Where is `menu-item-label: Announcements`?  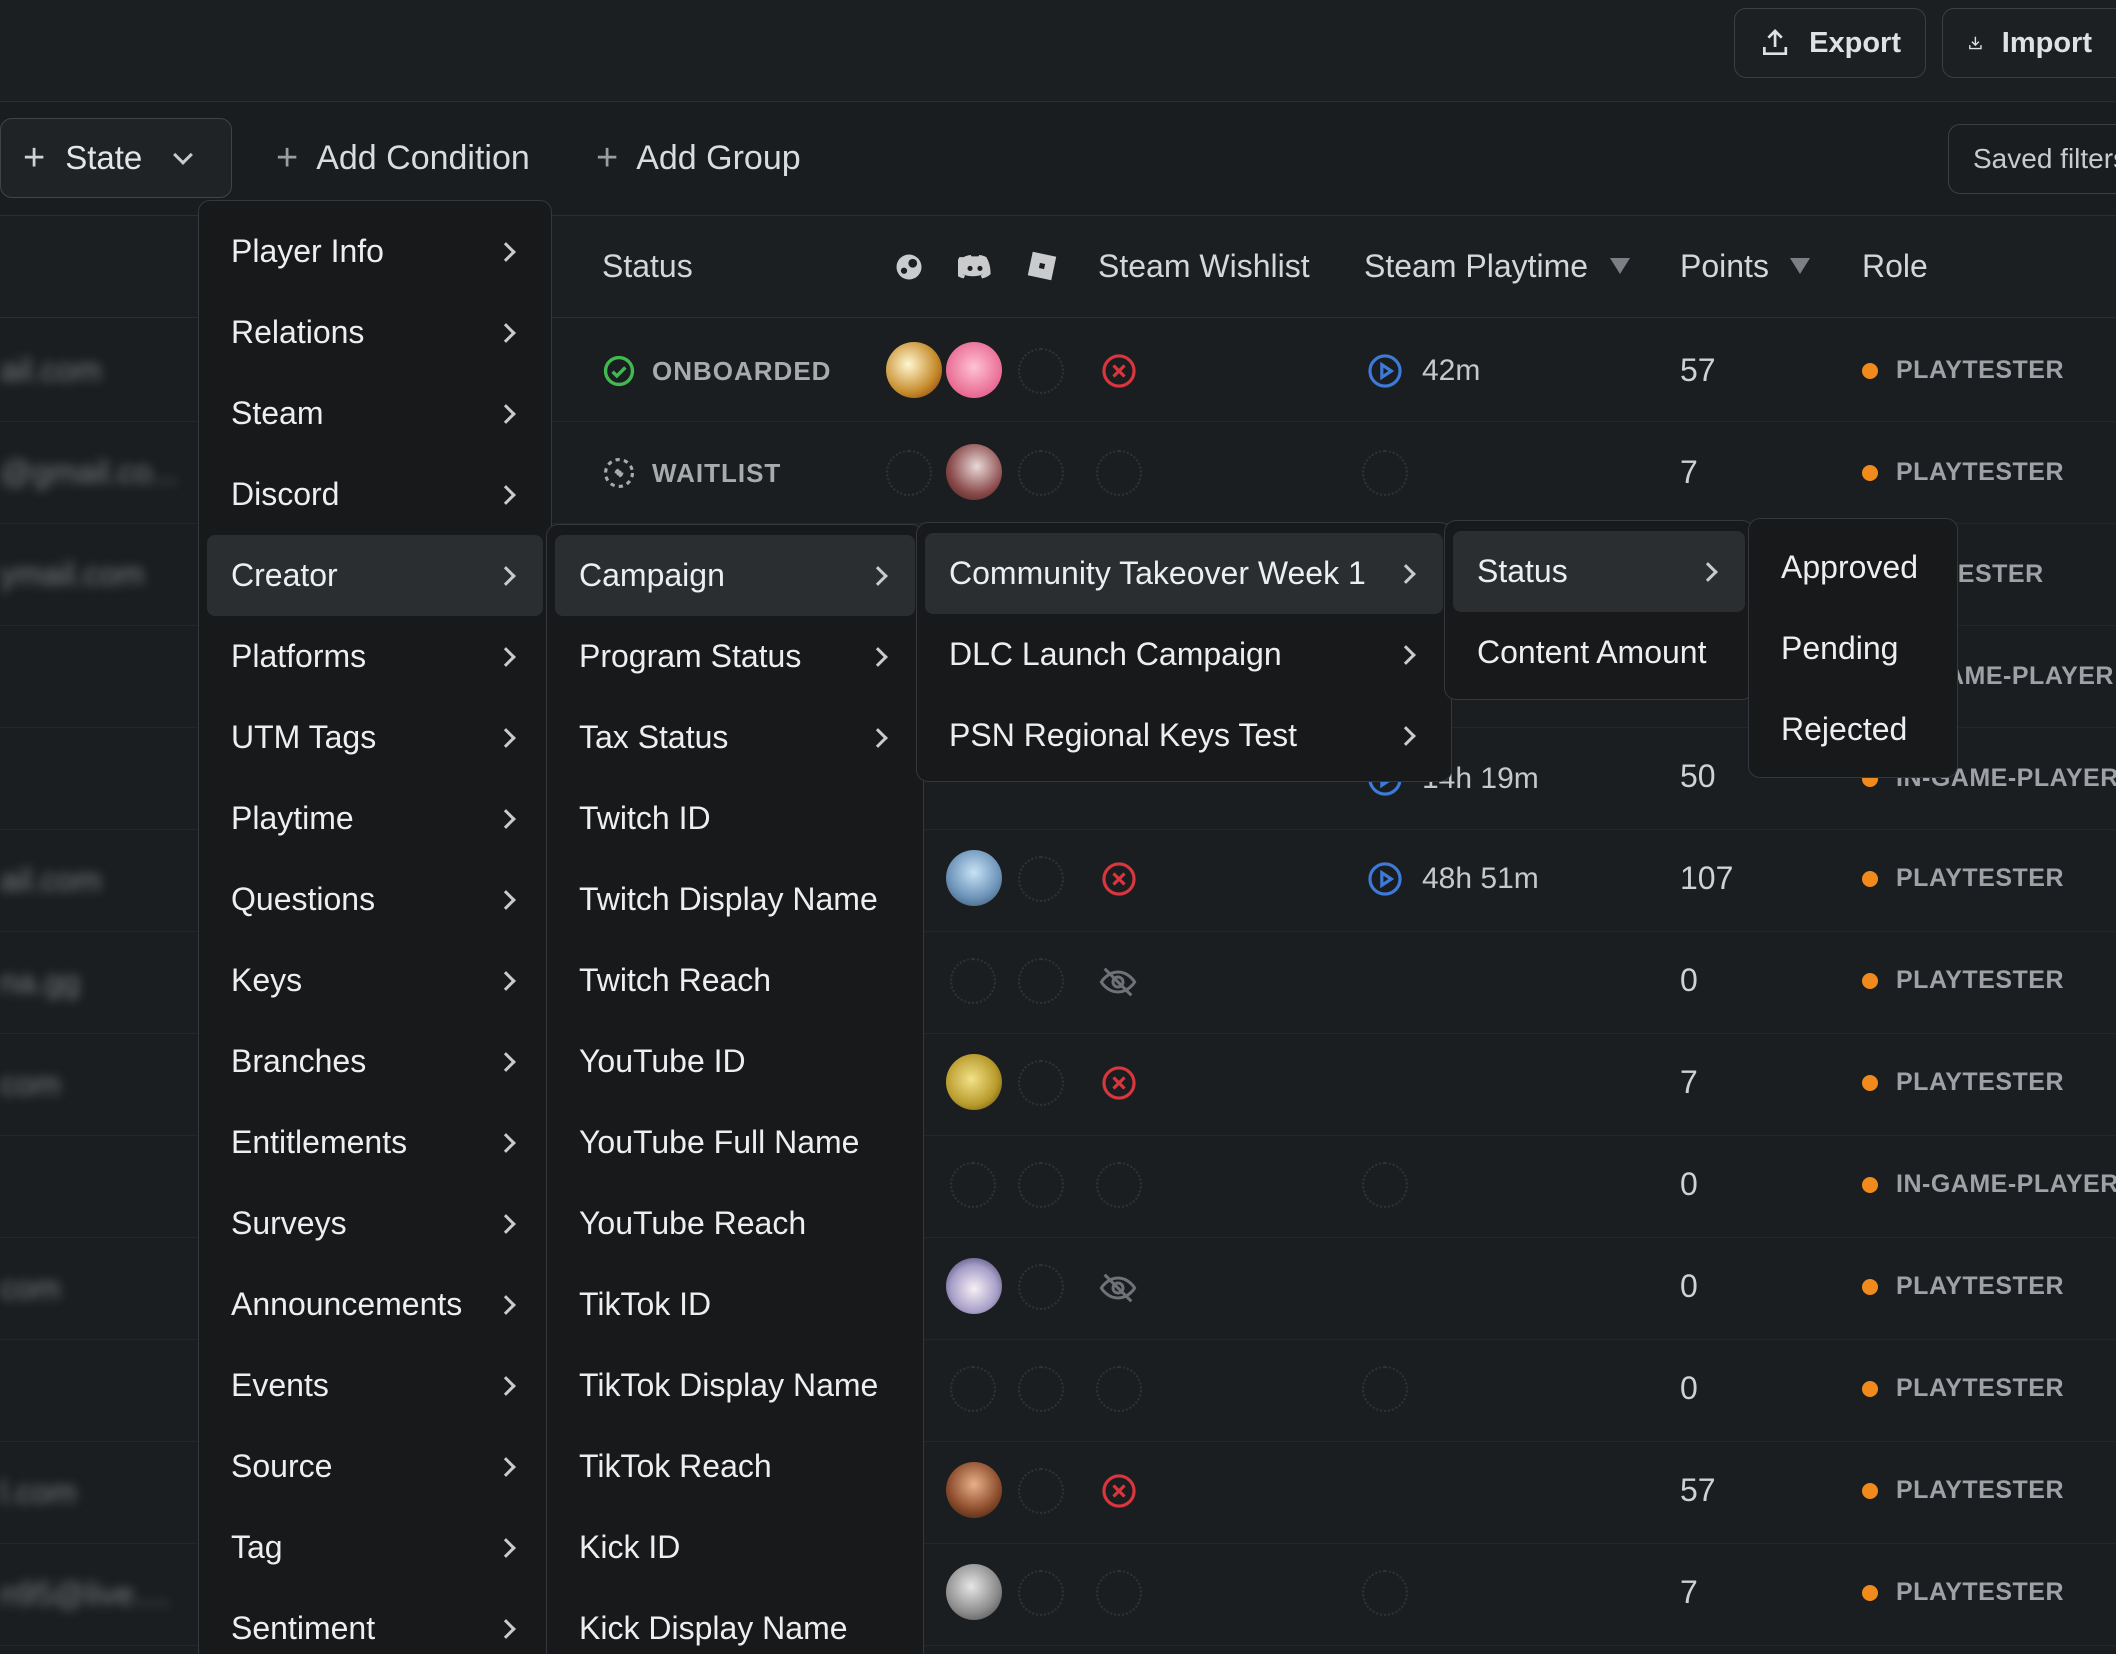
menu-item-label: Announcements is located at coordinates (347, 1304).